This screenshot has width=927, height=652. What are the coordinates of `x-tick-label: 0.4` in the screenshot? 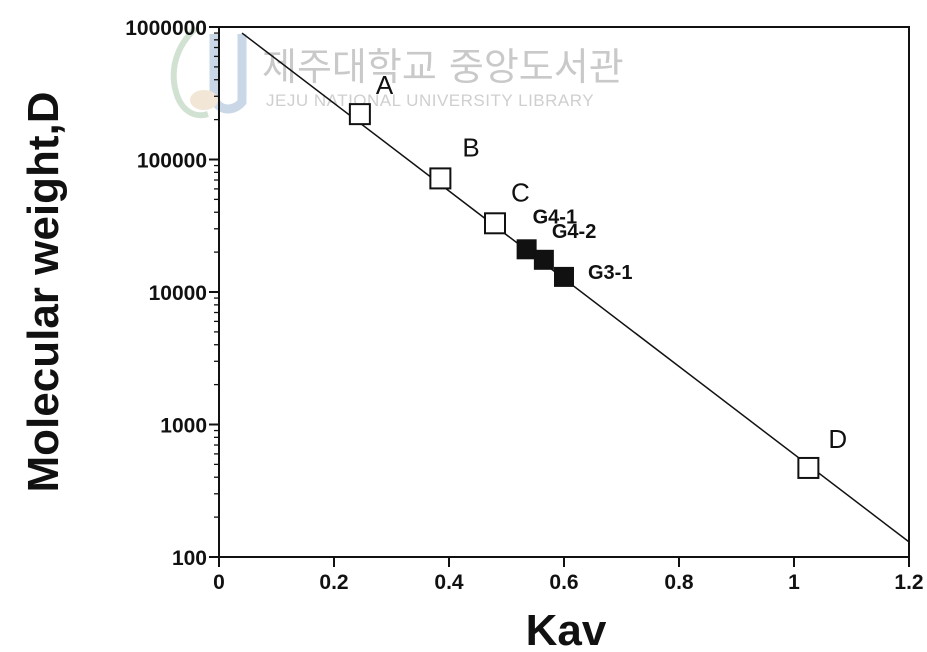 It's located at (449, 582).